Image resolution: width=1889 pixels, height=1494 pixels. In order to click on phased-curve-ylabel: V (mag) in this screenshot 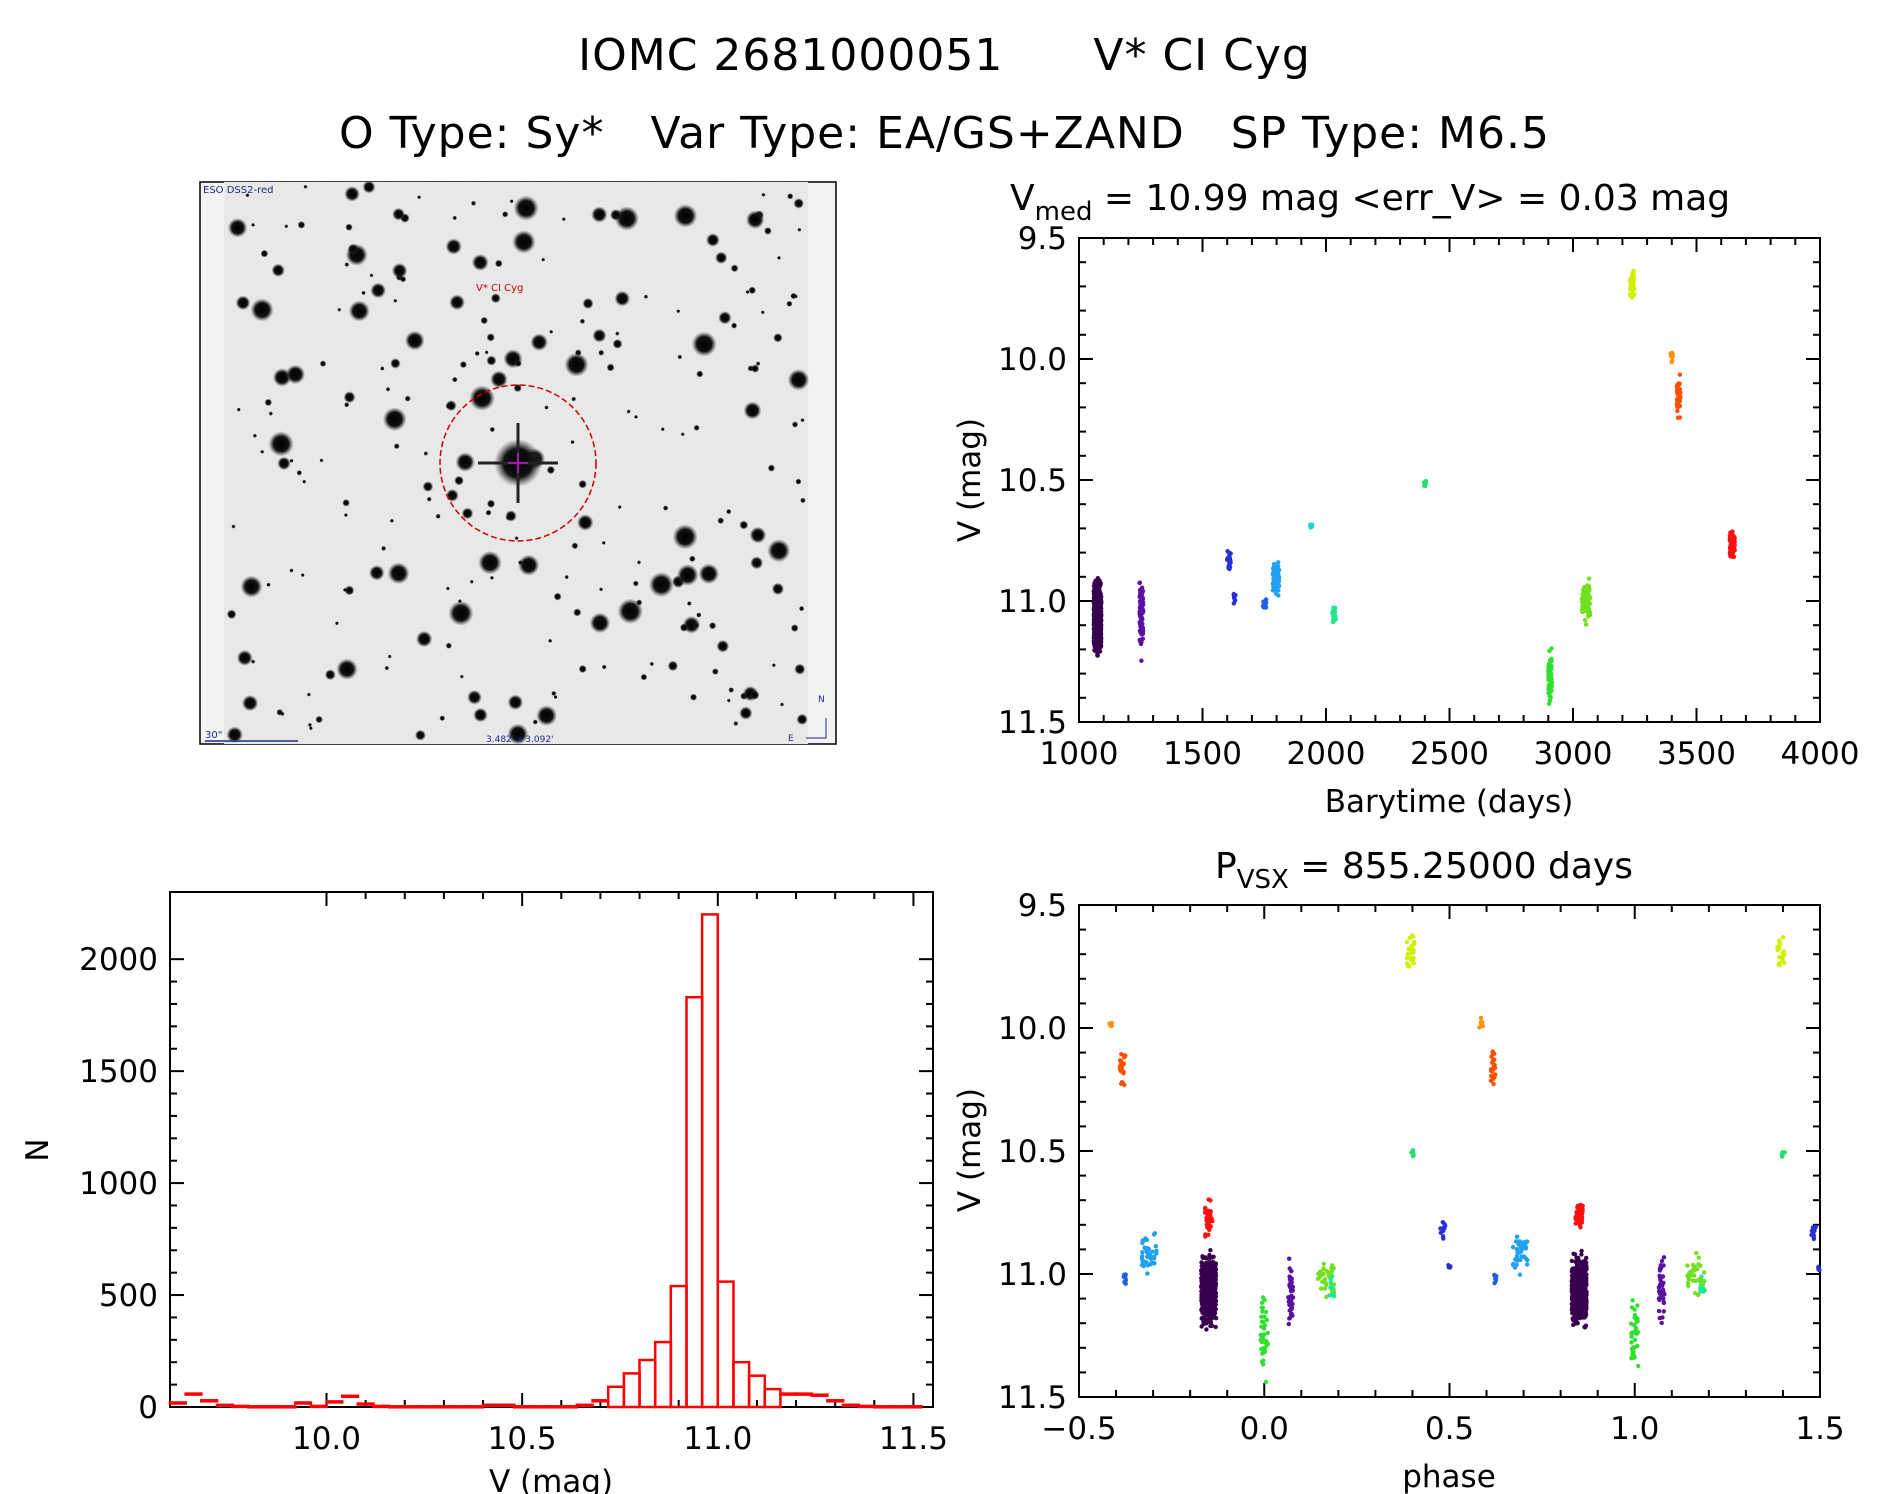, I will do `click(970, 1150)`.